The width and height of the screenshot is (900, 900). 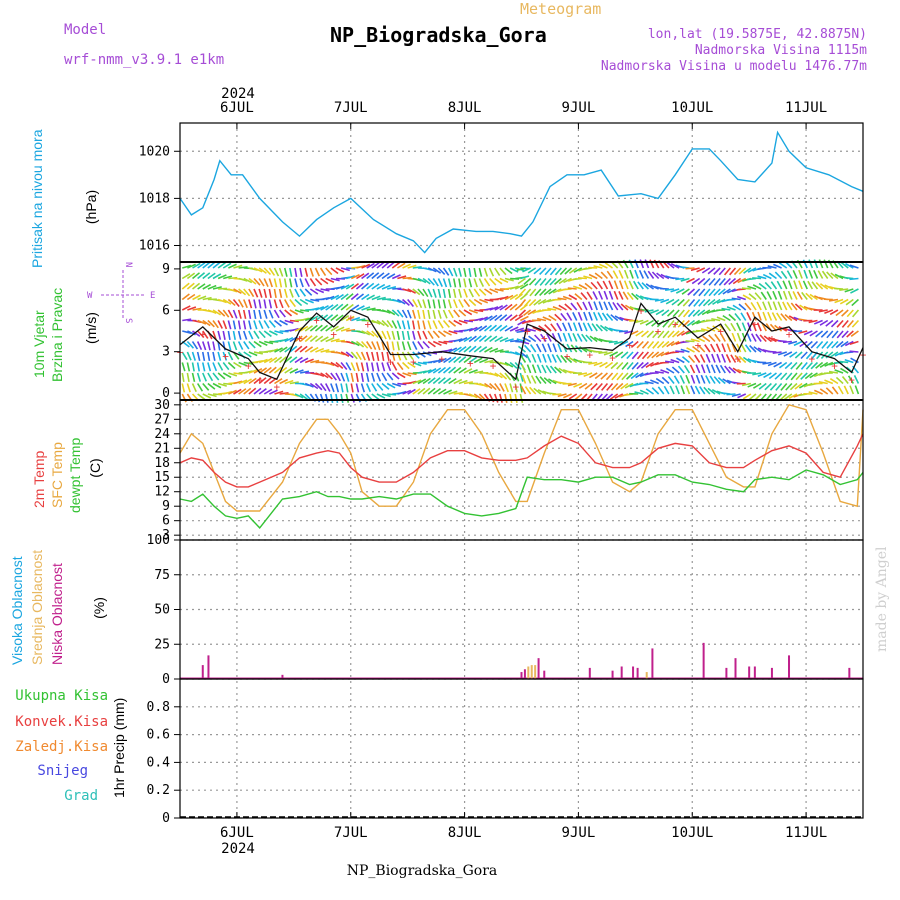 What do you see at coordinates (61, 696) in the screenshot?
I see `precip-legend-label: Ukupna Kisa` at bounding box center [61, 696].